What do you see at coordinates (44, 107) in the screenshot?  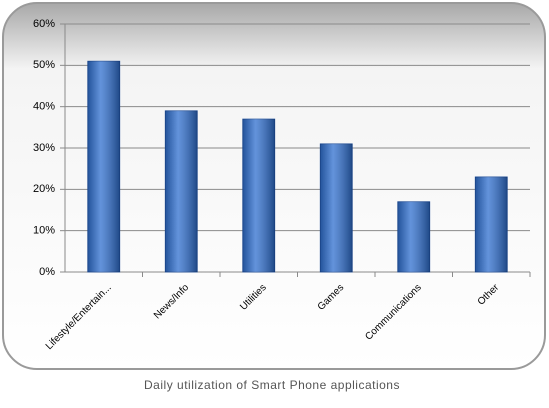 I see `y-tick-label: 40%` at bounding box center [44, 107].